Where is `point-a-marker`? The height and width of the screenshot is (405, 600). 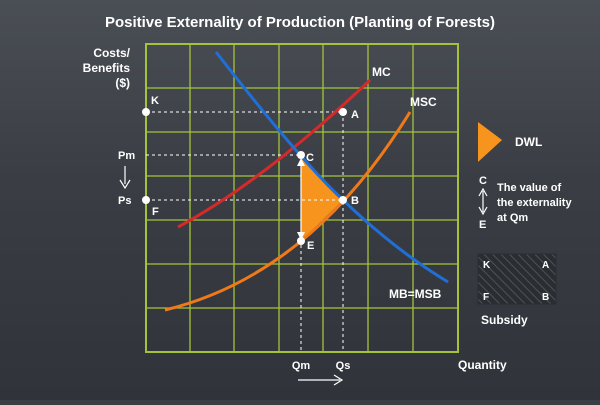
point-a-marker is located at coordinates (343, 112).